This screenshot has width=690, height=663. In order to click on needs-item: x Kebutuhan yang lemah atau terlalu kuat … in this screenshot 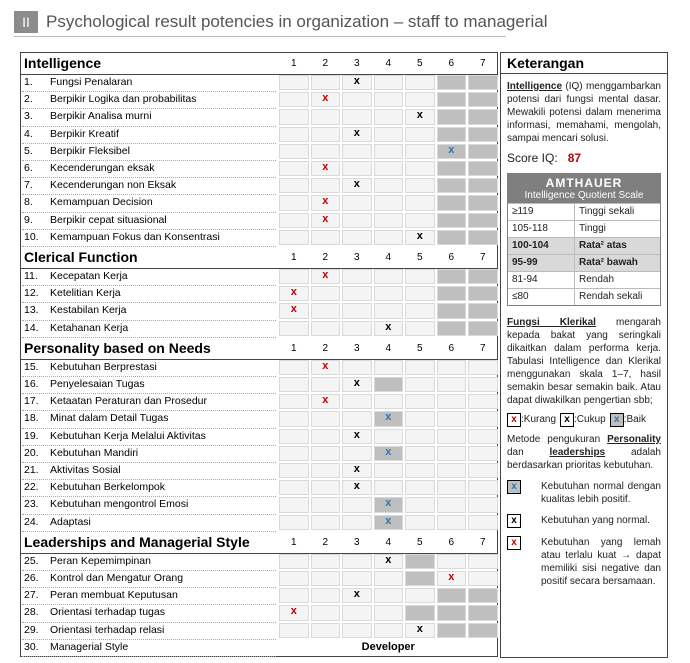, I will do `click(584, 561)`.